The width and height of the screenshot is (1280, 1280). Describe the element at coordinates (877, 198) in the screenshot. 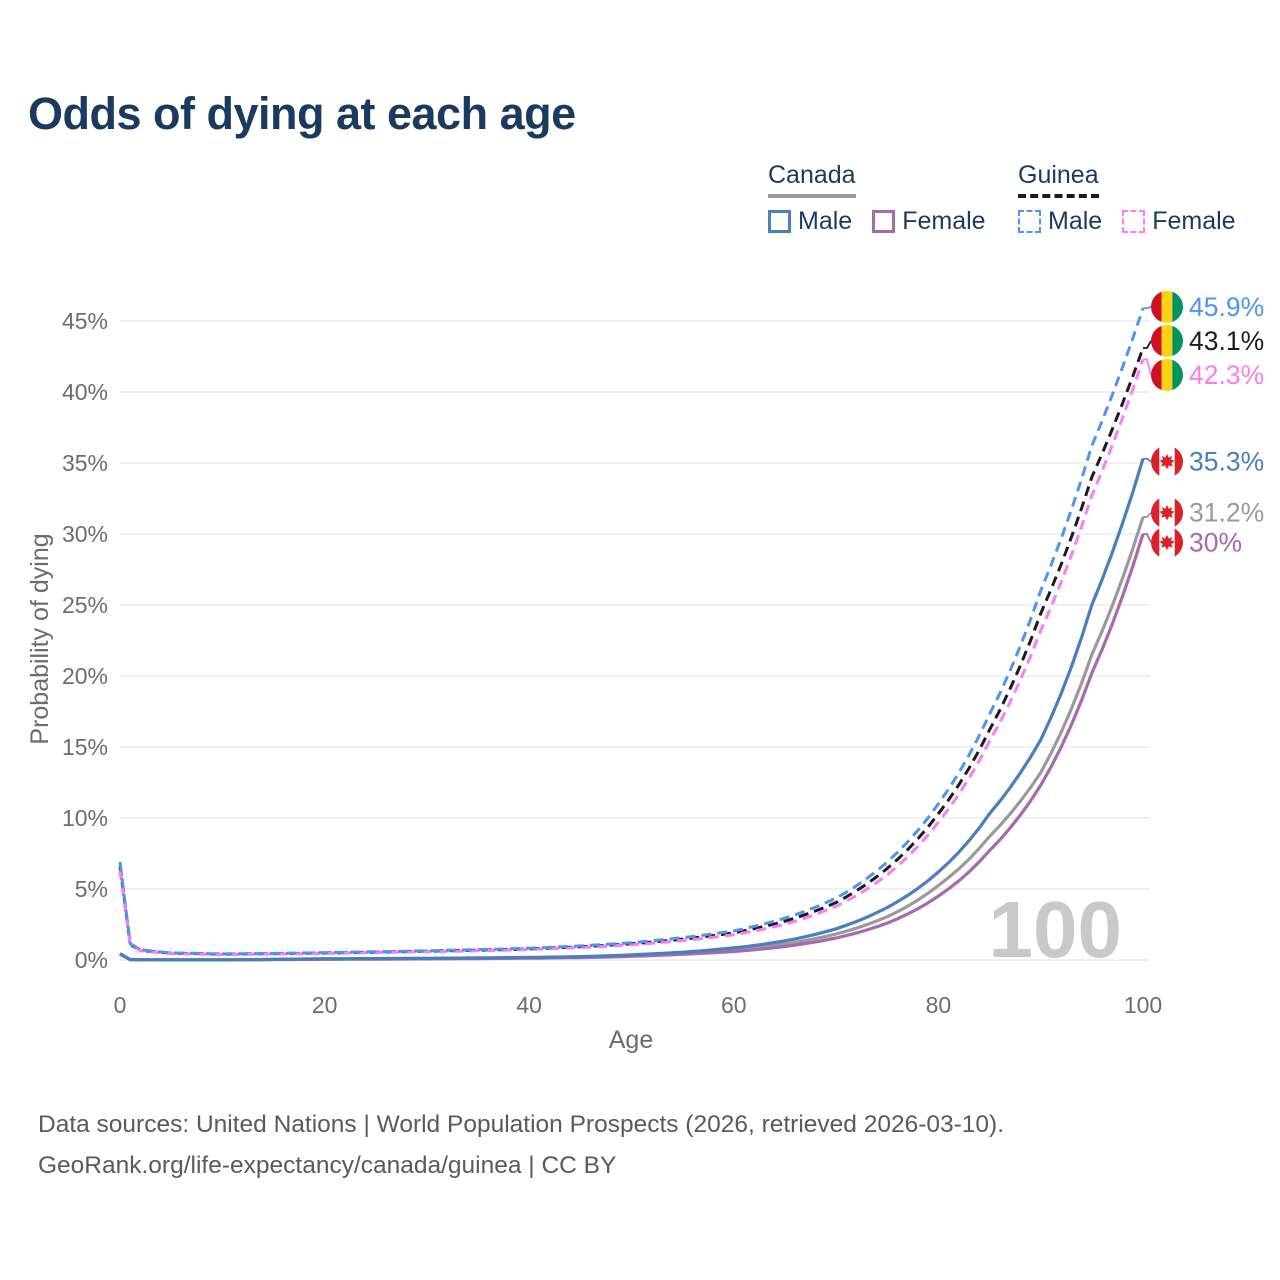

I see `legend-group-canada: Canada Male Female` at that location.